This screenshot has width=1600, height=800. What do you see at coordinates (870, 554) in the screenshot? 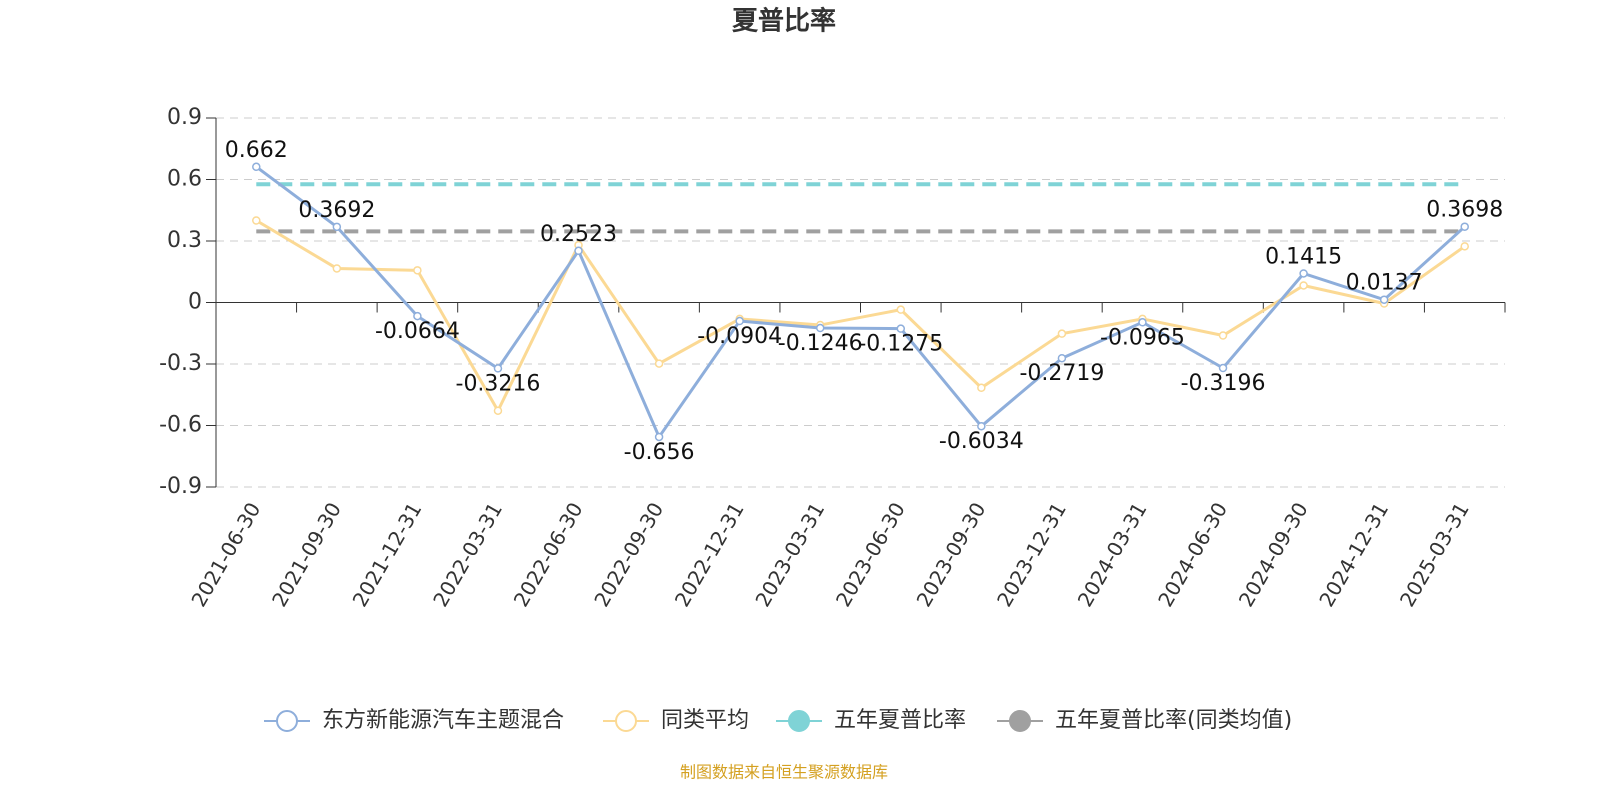
I see `x-tick-label: 2023-06-30` at bounding box center [870, 554].